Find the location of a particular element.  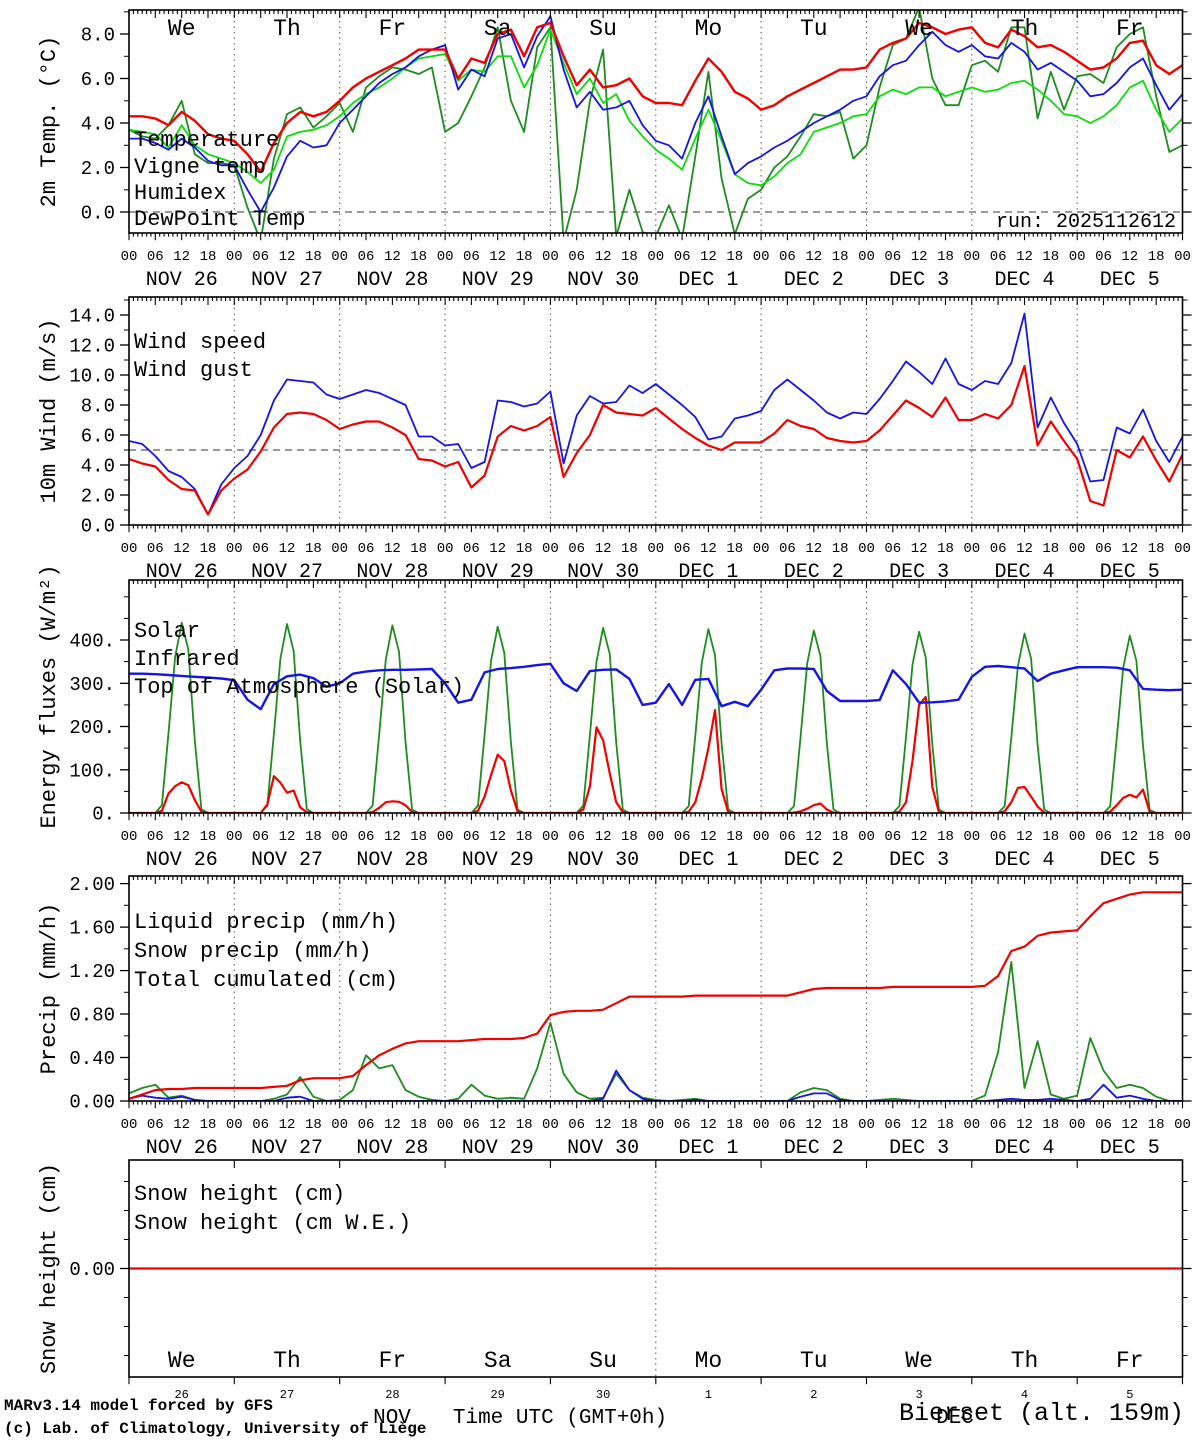

date-label: DEC 4 is located at coordinates (1024, 280).